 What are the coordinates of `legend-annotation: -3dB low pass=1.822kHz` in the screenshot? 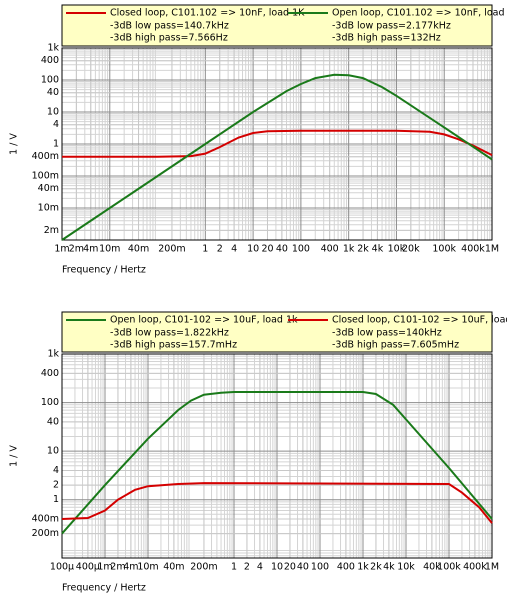 It's located at (169, 333).